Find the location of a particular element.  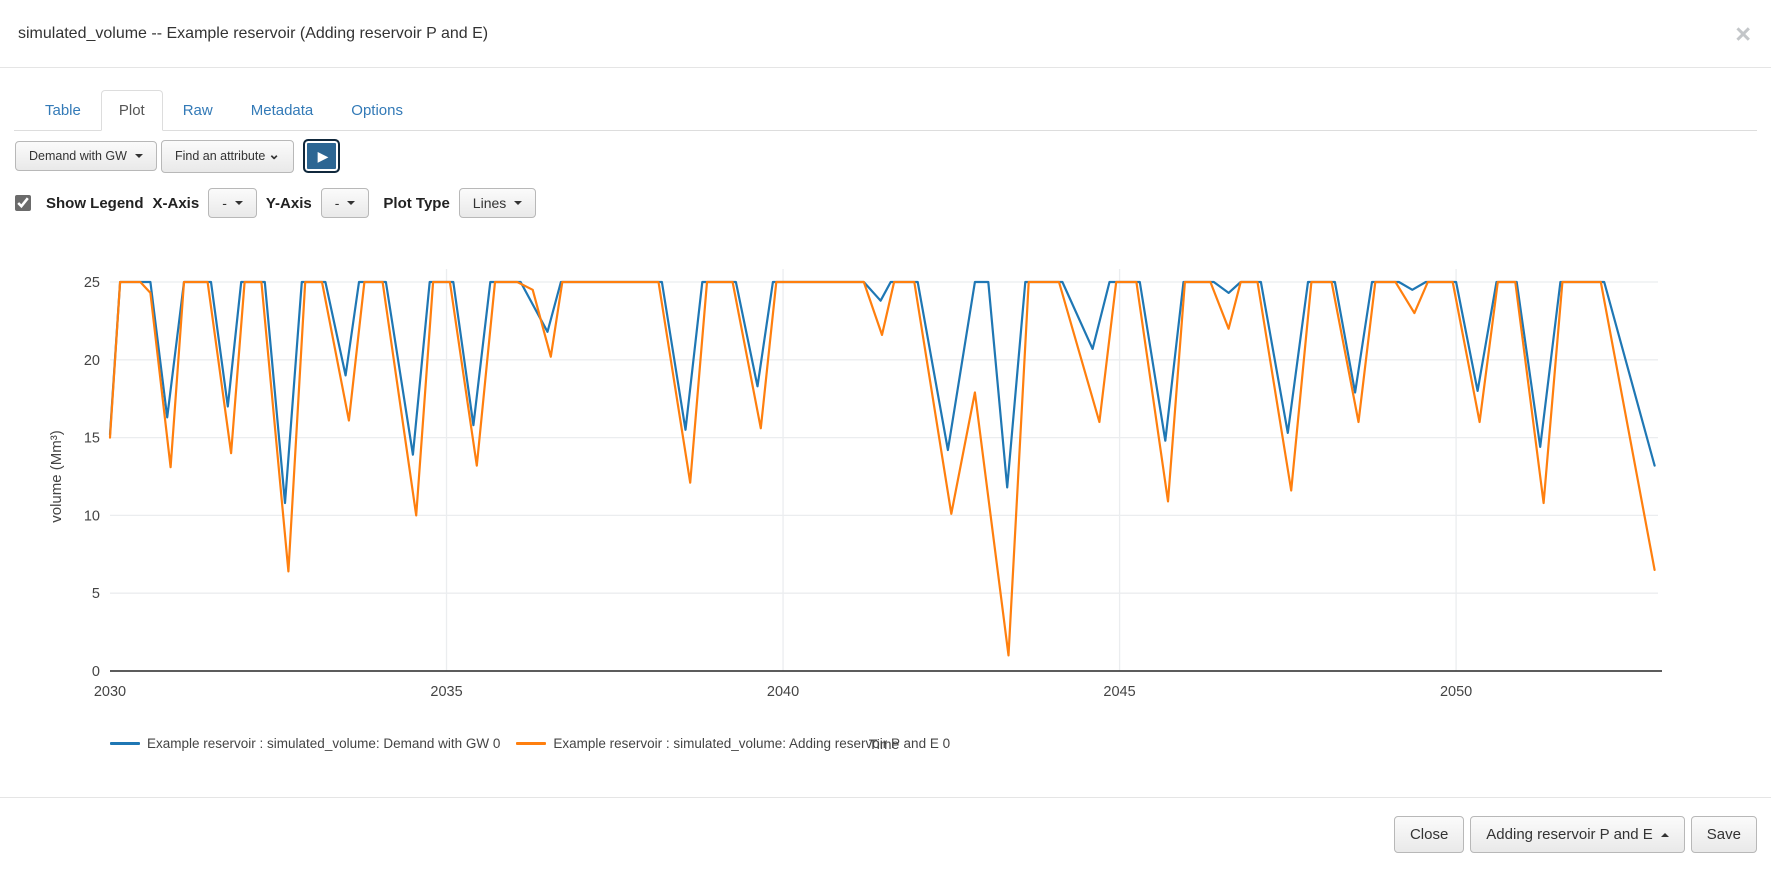

save-button: Save is located at coordinates (1723, 834).